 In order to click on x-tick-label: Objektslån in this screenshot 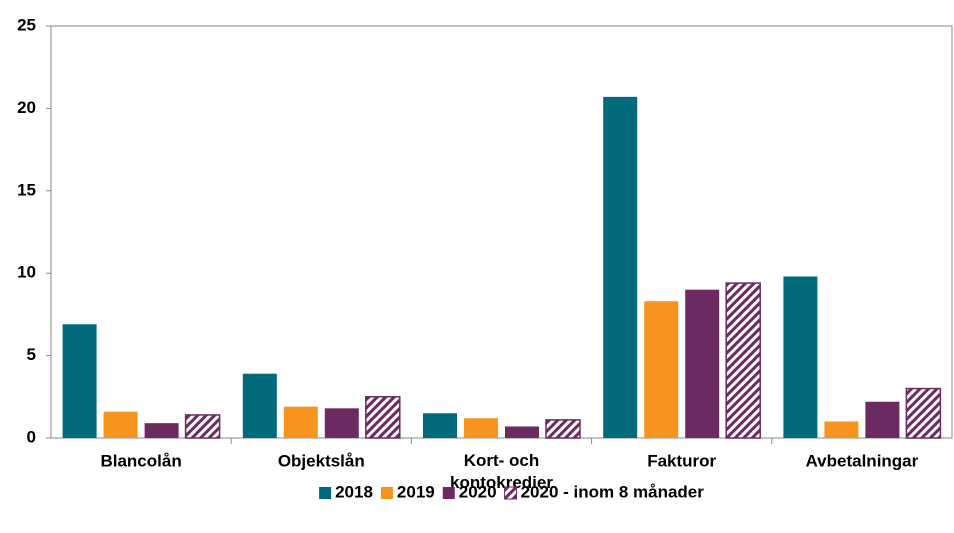, I will do `click(321, 460)`.